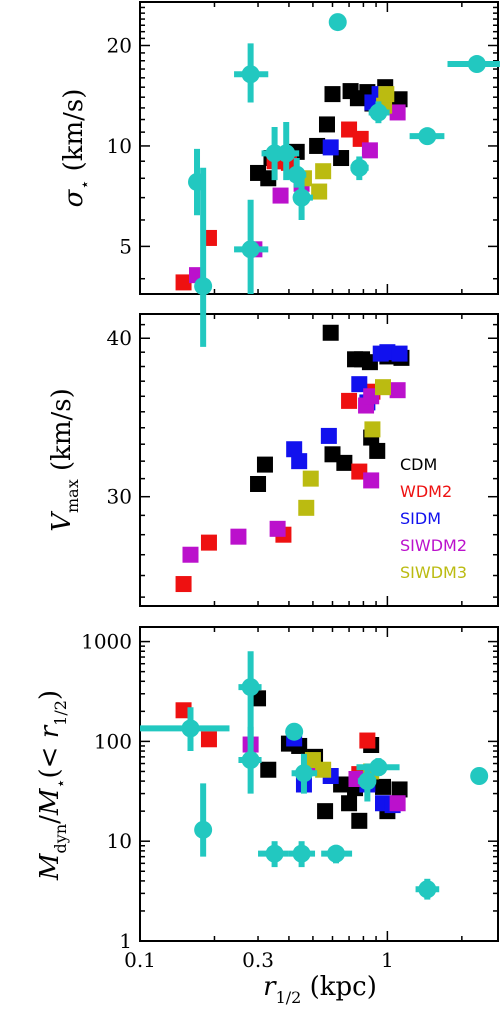 The width and height of the screenshot is (501, 1009). I want to click on y-tick-label-vmax: 40, so click(119, 338).